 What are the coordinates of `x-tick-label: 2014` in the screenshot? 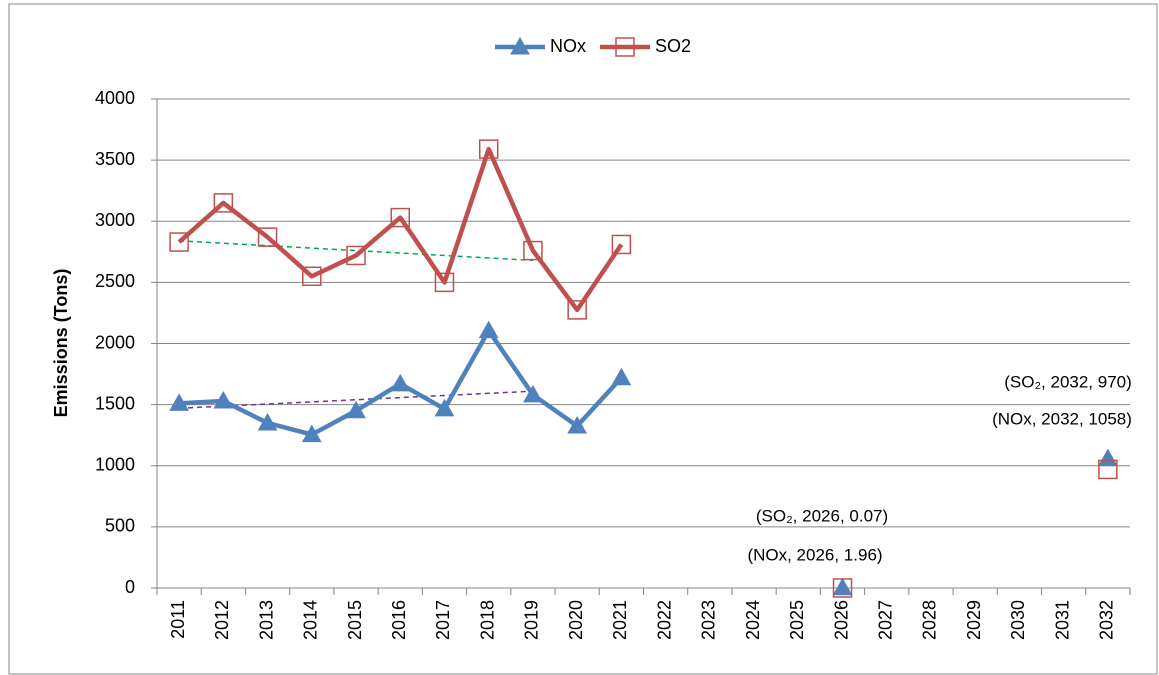 It's located at (311, 620).